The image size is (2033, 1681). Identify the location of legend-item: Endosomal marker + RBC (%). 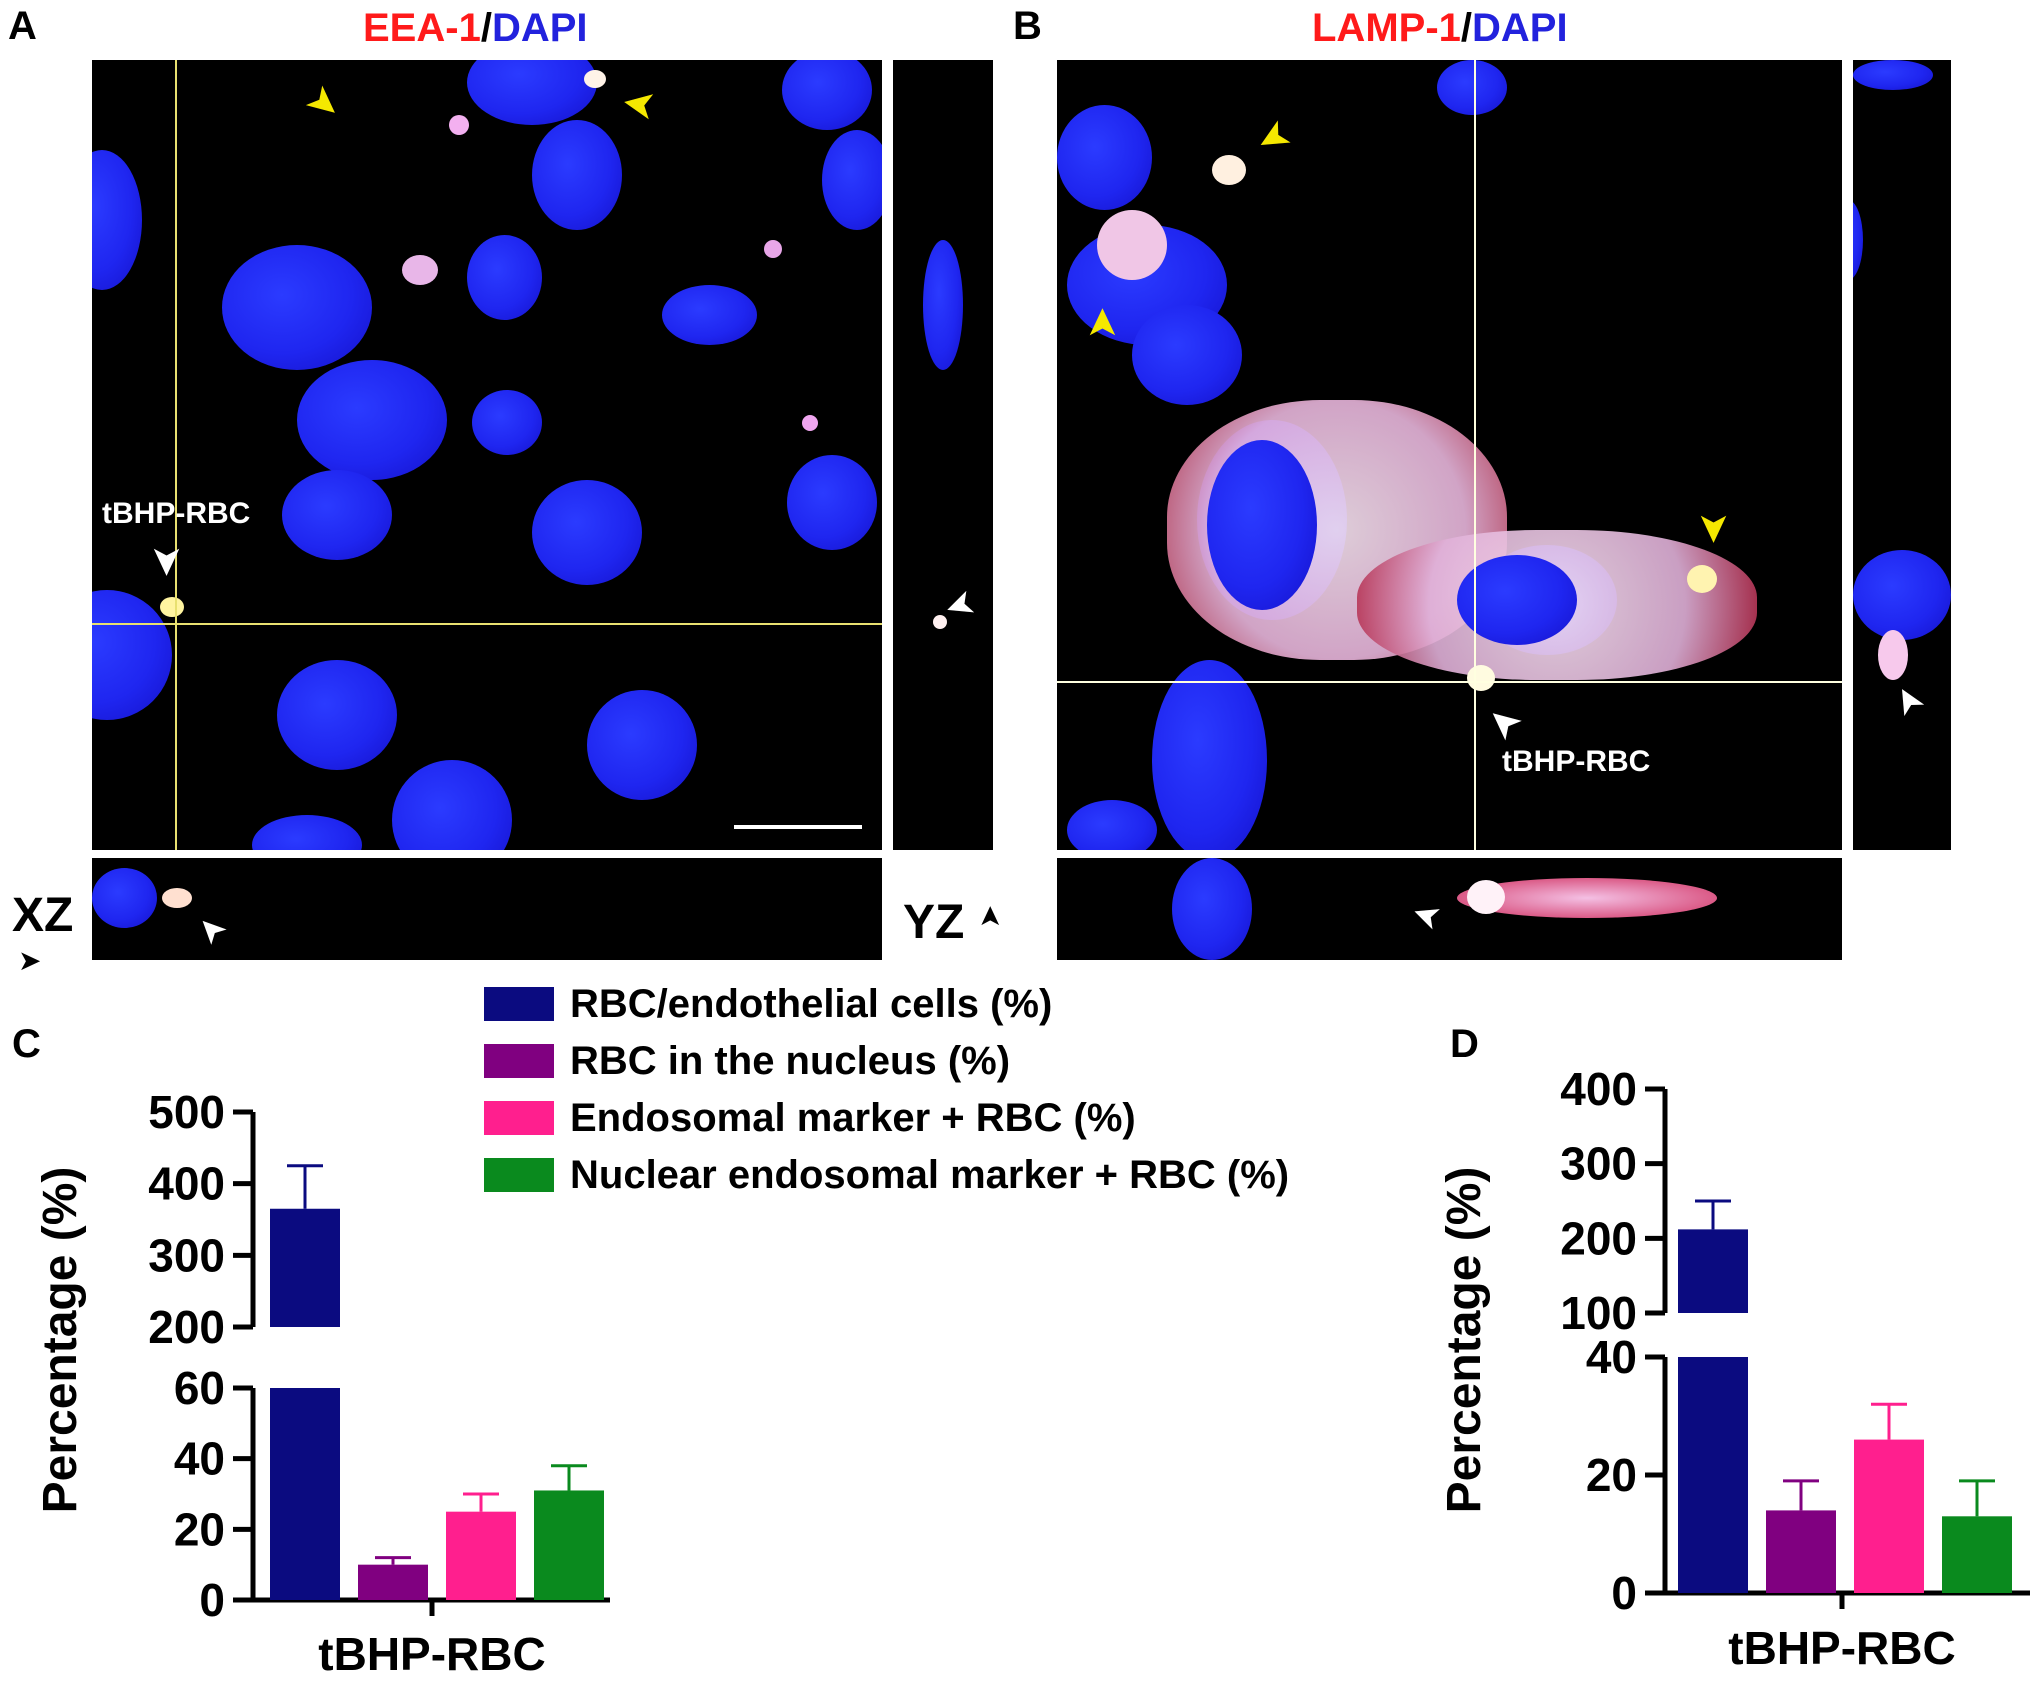
(810, 1118).